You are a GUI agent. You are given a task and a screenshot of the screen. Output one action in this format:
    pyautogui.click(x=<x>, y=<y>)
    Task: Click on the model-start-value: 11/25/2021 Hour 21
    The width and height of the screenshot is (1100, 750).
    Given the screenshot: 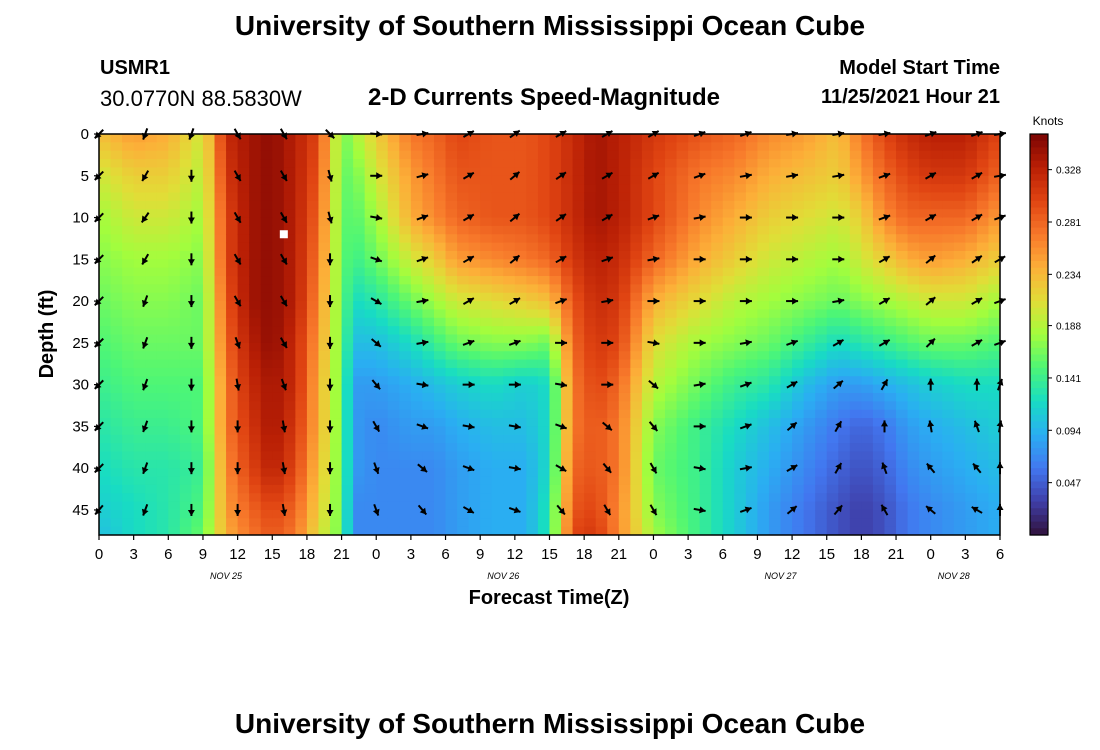 What is the action you would take?
    pyautogui.click(x=910, y=97)
    